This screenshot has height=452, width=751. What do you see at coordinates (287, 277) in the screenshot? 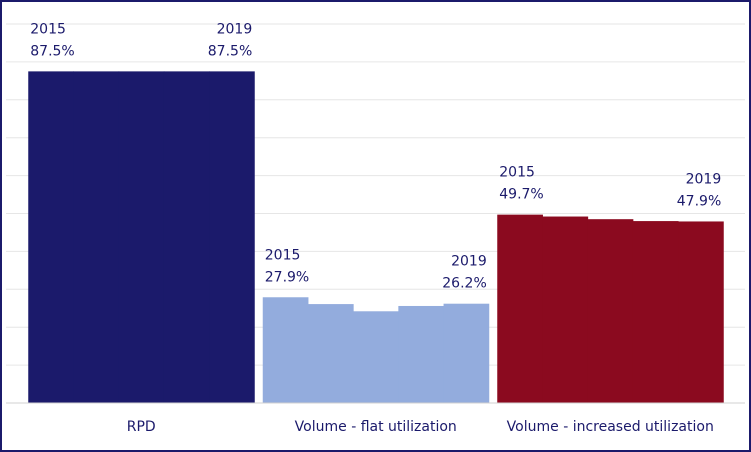
I see `value-label: 27.9%` at bounding box center [287, 277].